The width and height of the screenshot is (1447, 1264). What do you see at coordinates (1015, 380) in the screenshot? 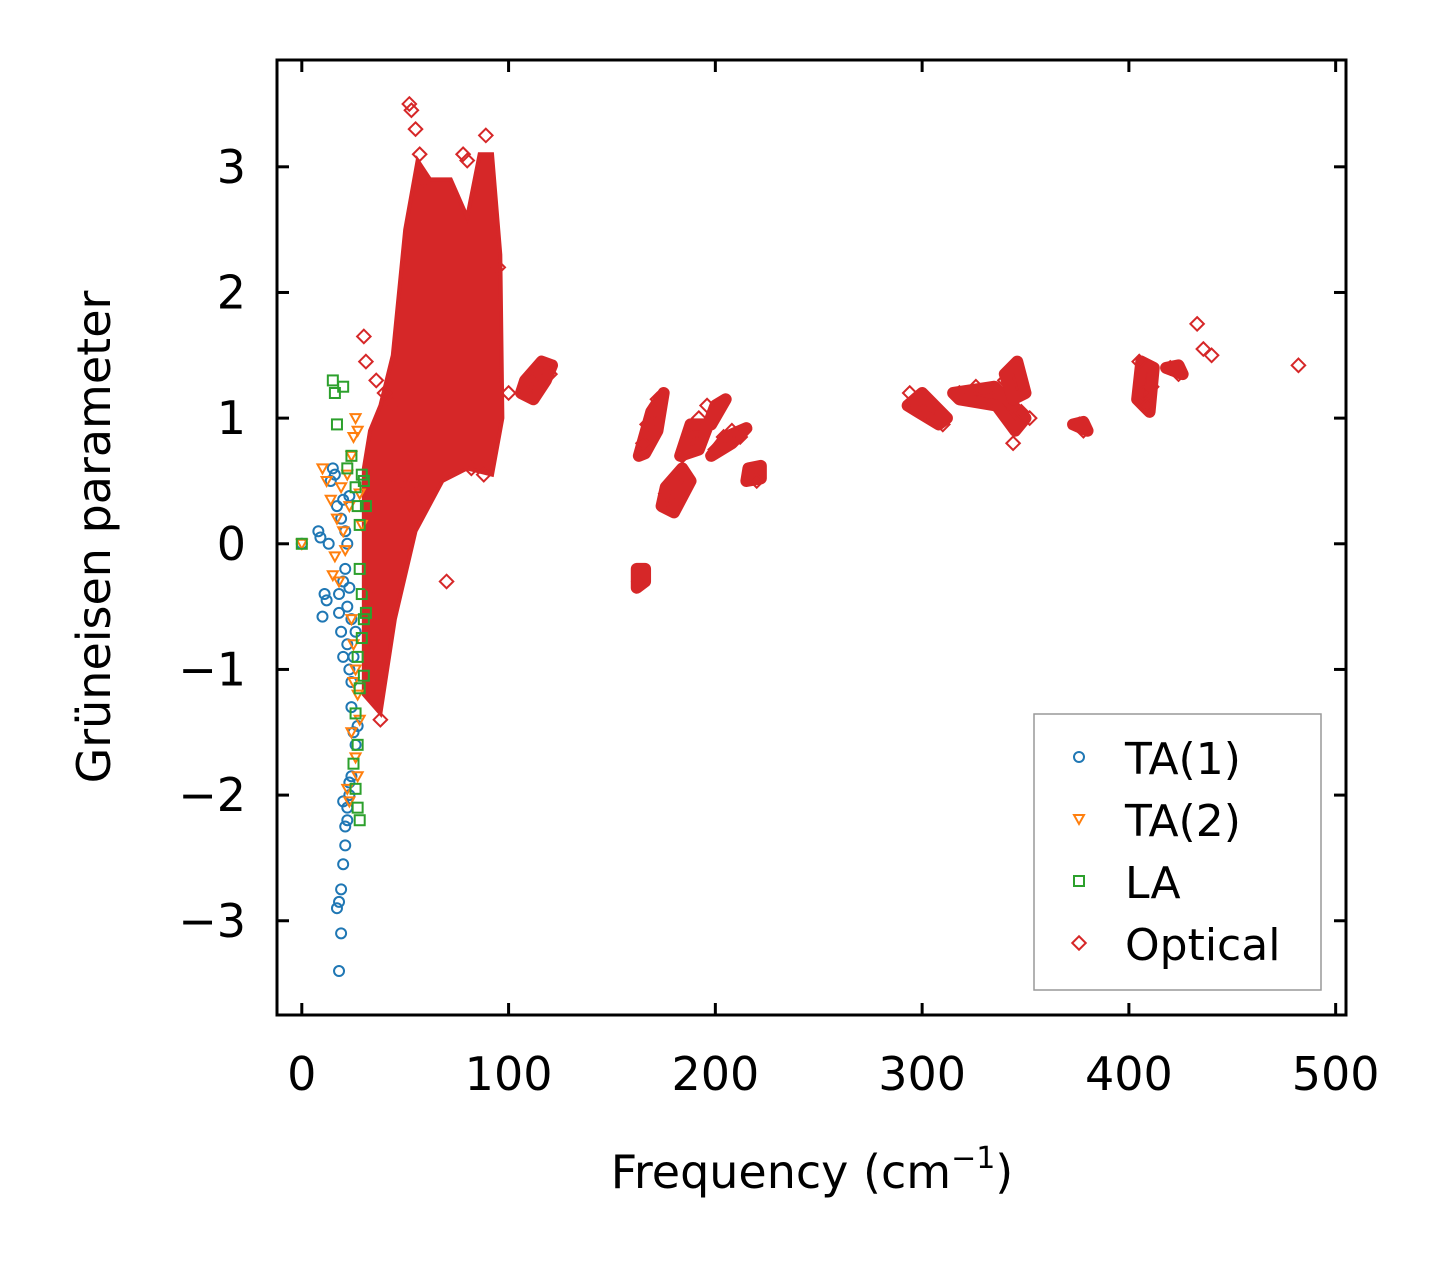
I see `optical-cluster` at bounding box center [1015, 380].